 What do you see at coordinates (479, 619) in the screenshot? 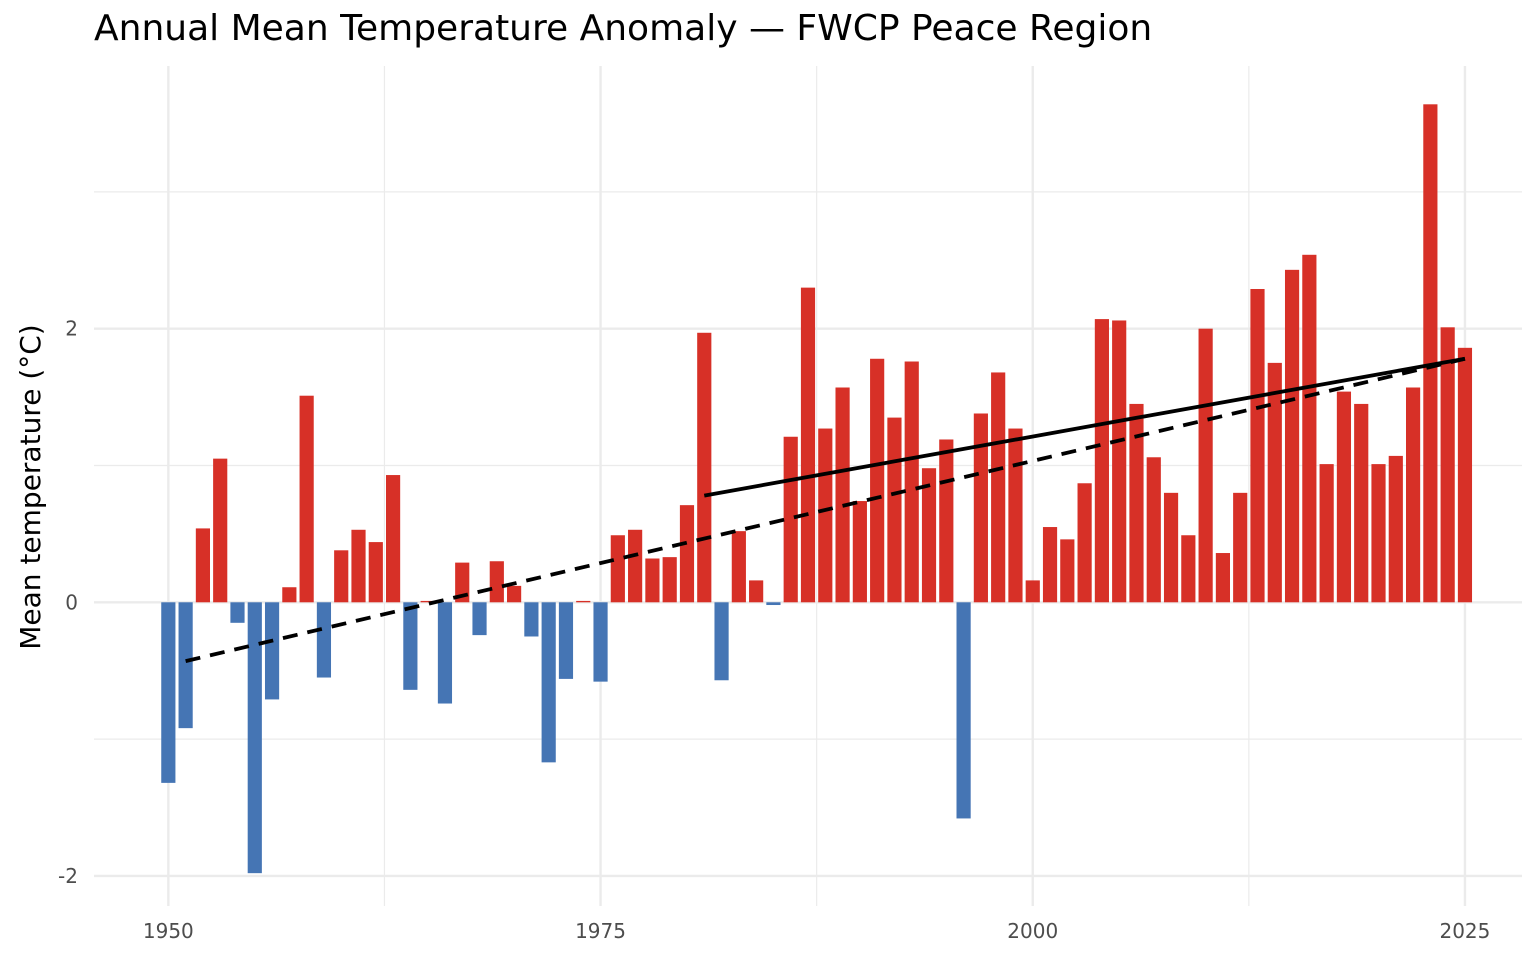
I see `bar-1968` at bounding box center [479, 619].